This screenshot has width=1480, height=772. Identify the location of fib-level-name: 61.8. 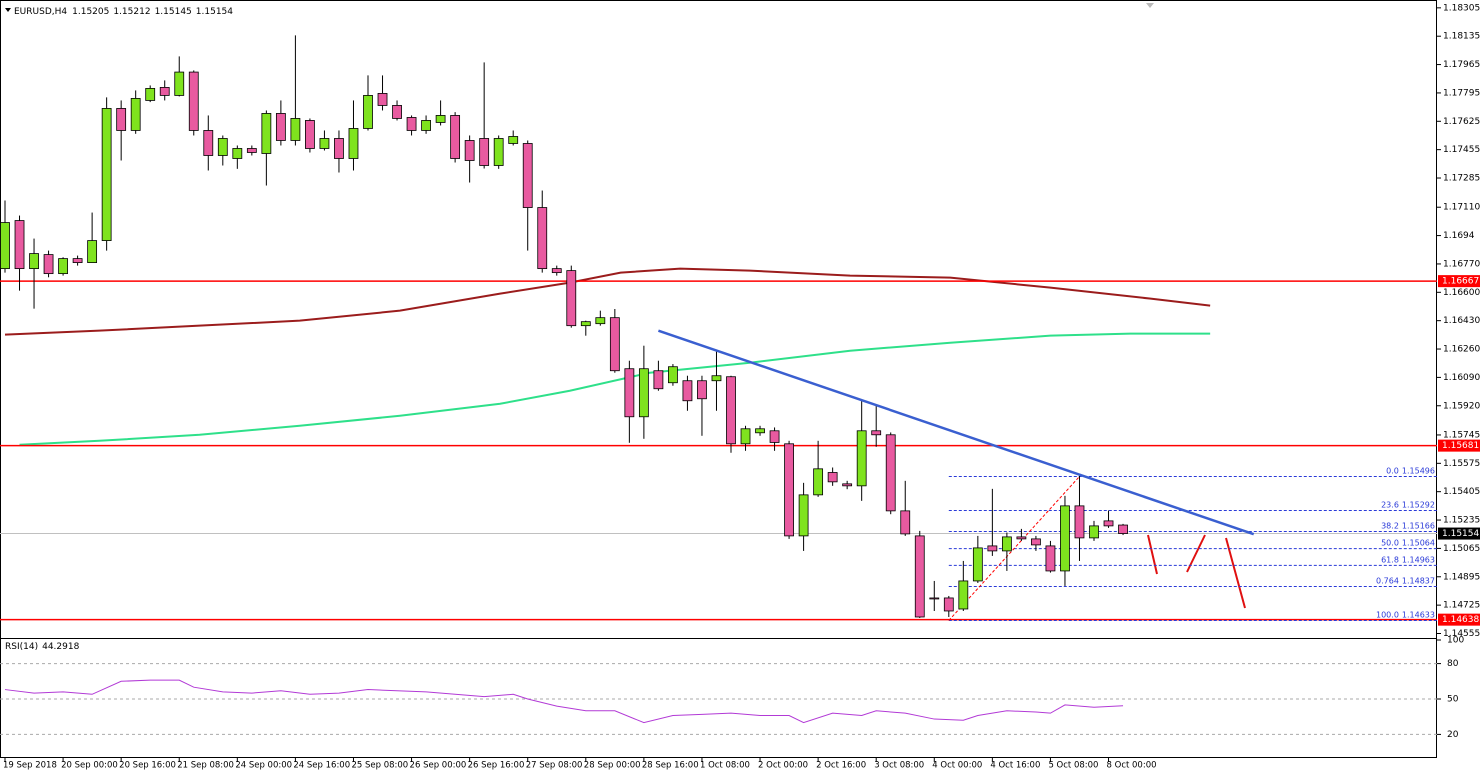
(1390, 559).